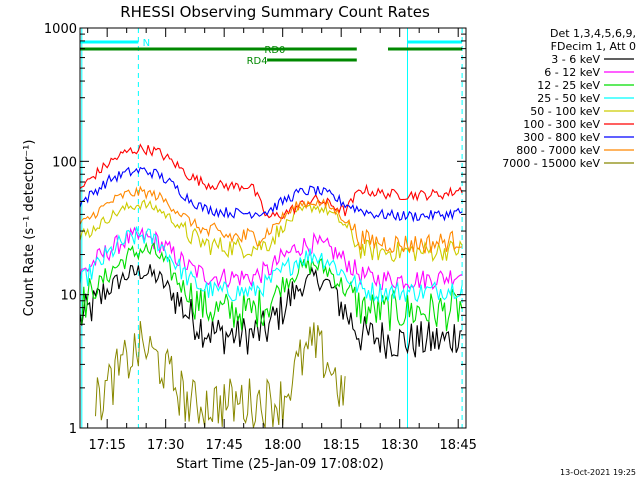  I want to click on y-tick-label: 10, so click(68, 296).